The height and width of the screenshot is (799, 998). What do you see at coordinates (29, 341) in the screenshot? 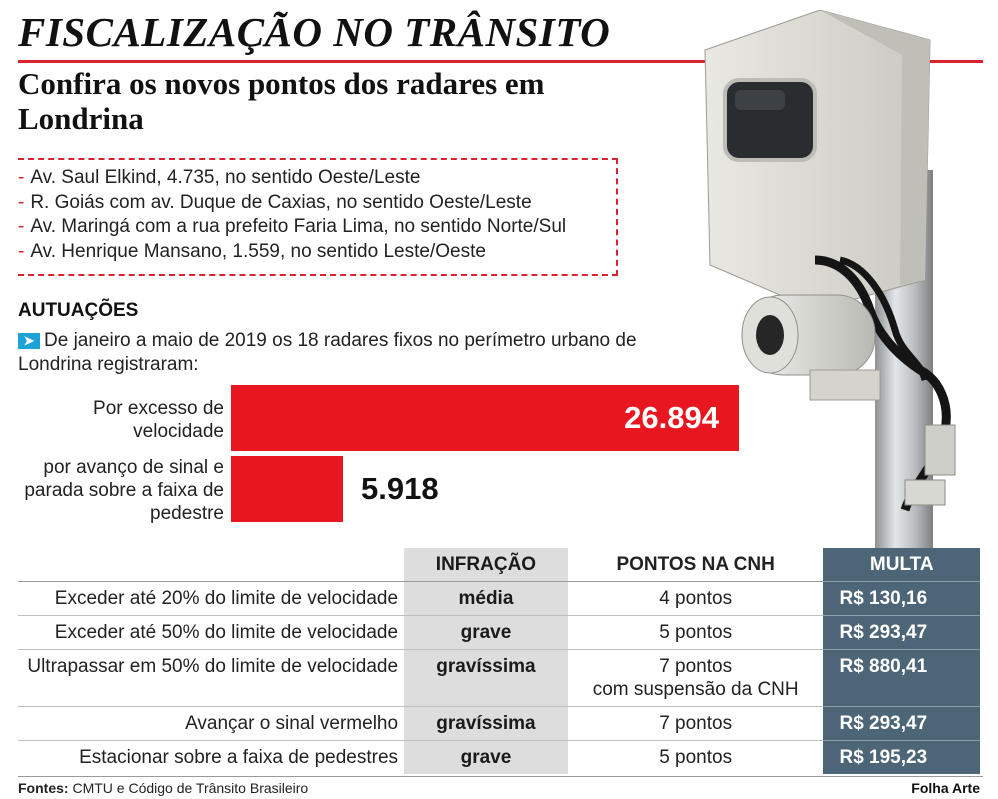
I see `arrow-right-icon: ➤` at bounding box center [29, 341].